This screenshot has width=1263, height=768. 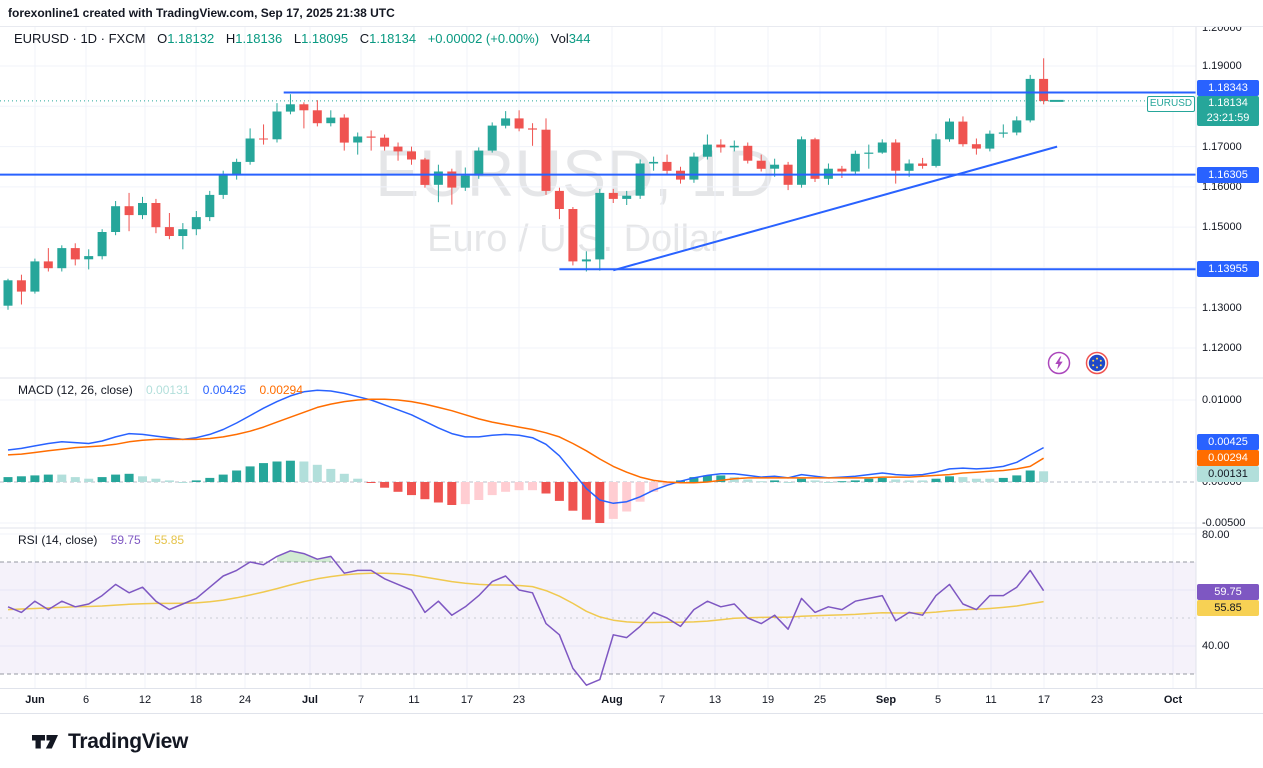 What do you see at coordinates (1228, 269) in the screenshot?
I see `price-level-badge-support: 1.13955` at bounding box center [1228, 269].